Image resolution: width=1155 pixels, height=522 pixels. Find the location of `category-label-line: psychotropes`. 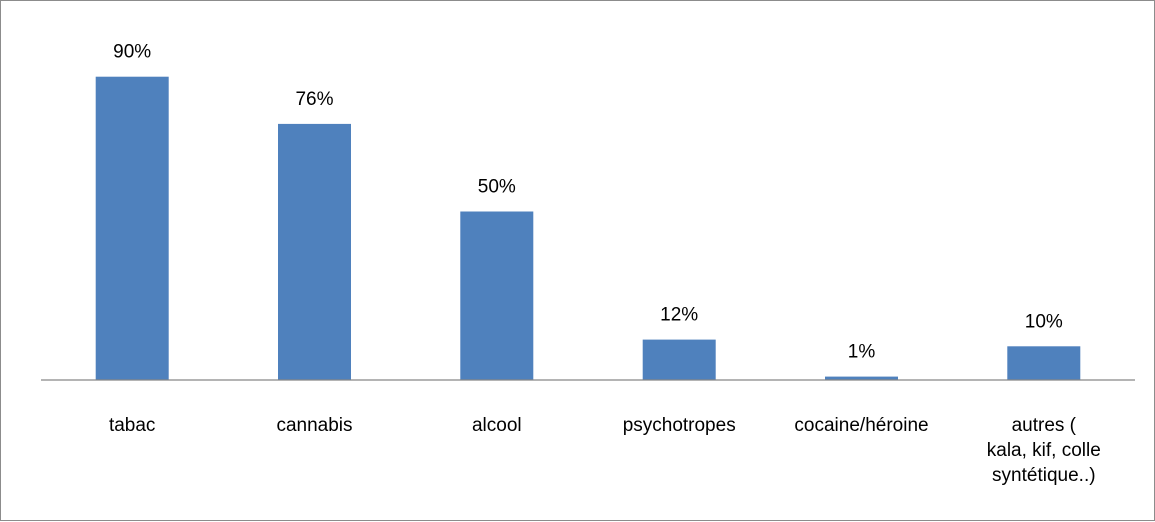

category-label-line: psychotropes is located at coordinates (679, 425).